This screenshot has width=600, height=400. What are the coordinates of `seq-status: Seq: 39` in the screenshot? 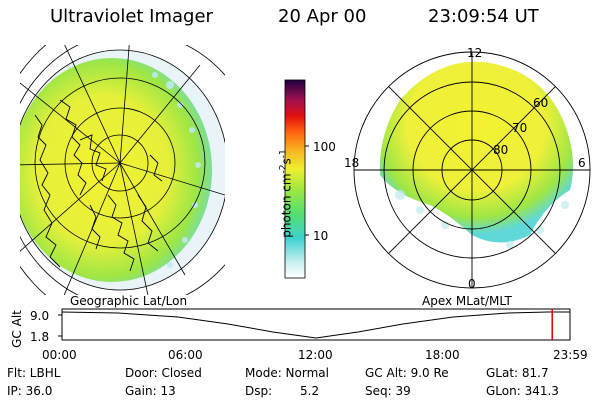 It's located at (388, 391).